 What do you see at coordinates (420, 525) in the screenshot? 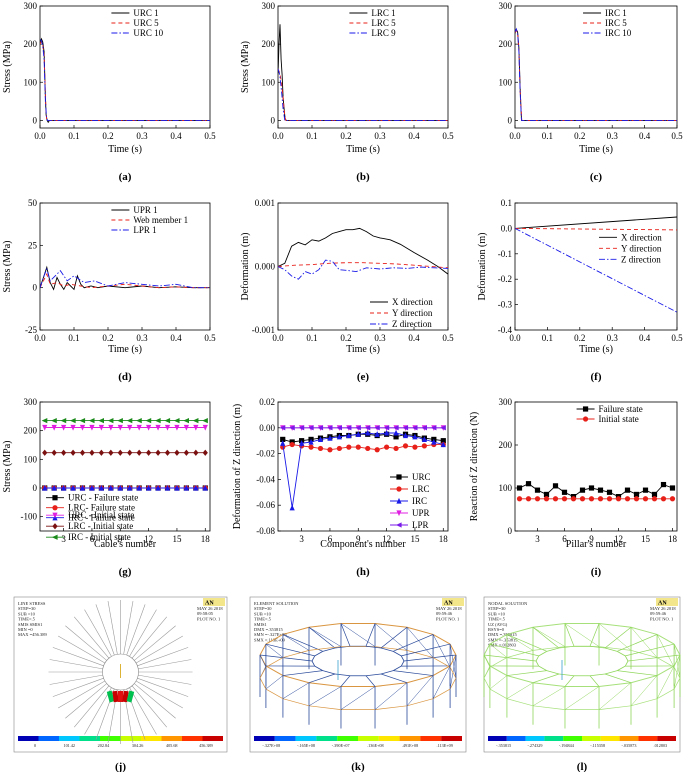
I see `legend-label: LPR` at bounding box center [420, 525].